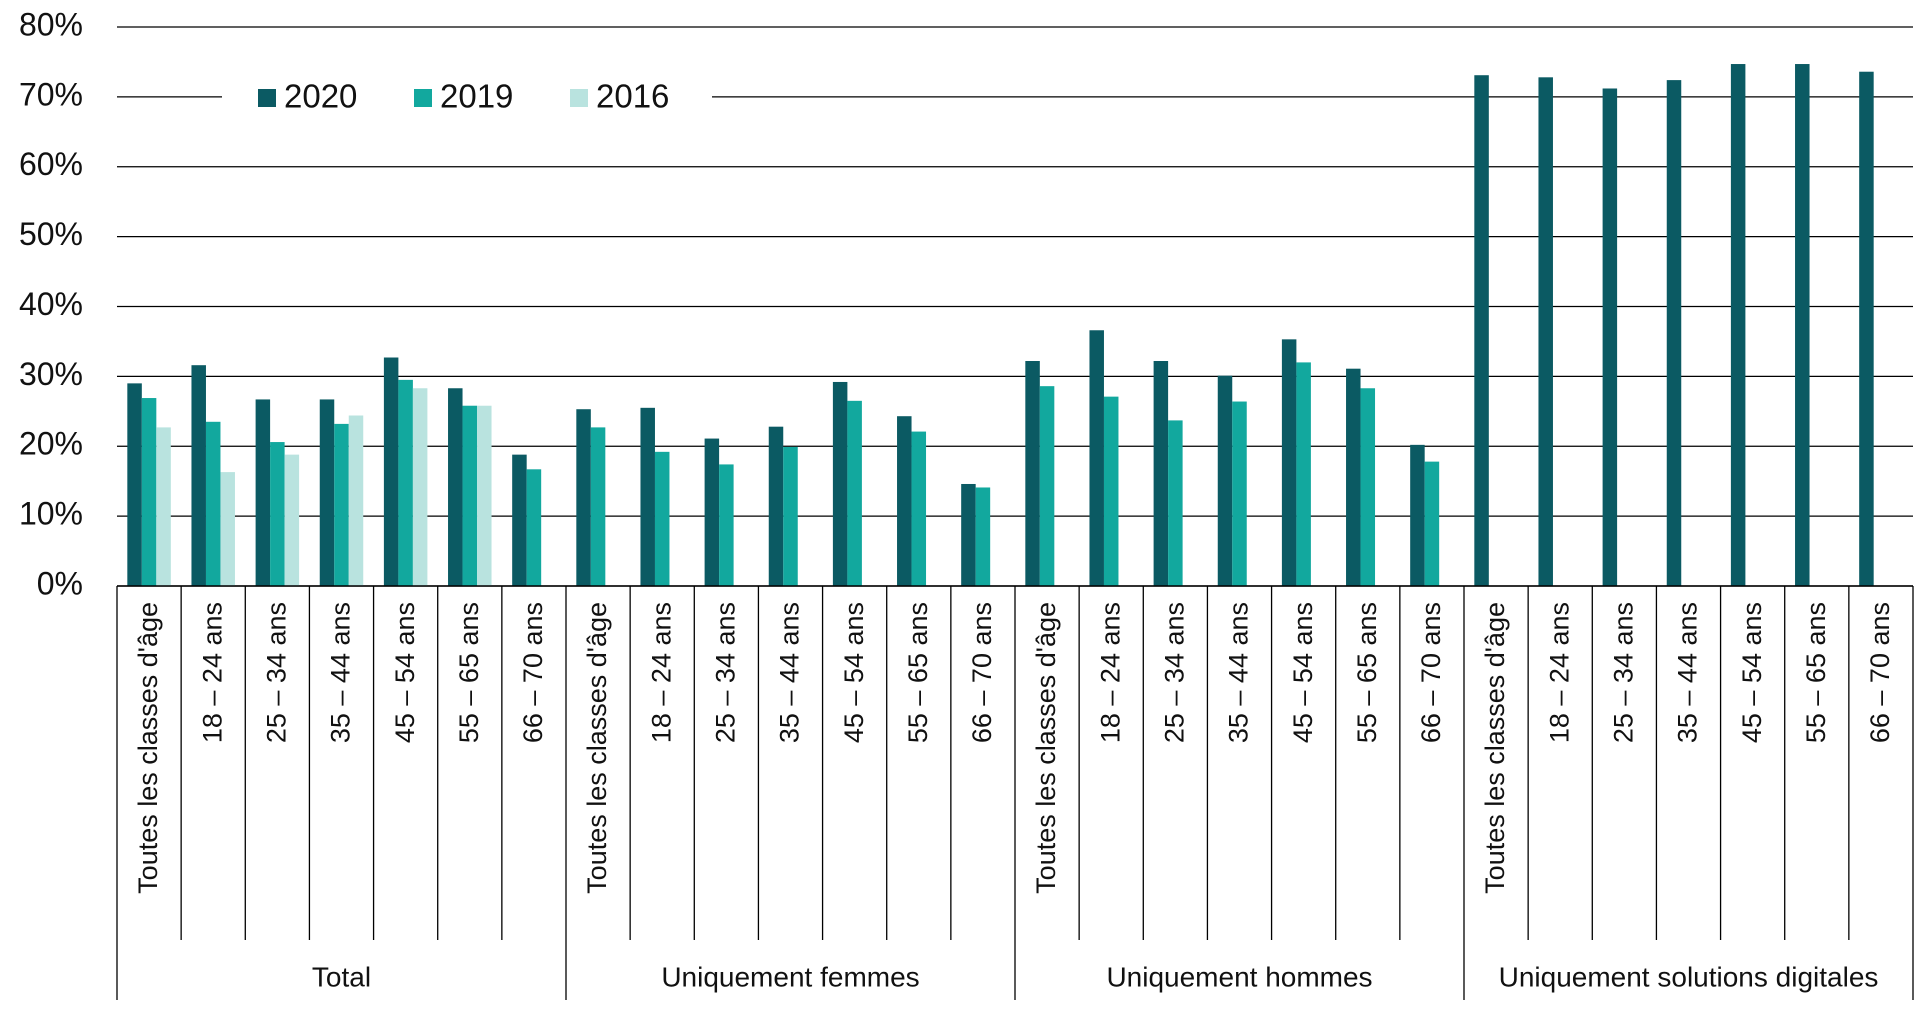 Image resolution: width=1920 pixels, height=1012 pixels. I want to click on y-tick-label: 0%, so click(60, 583).